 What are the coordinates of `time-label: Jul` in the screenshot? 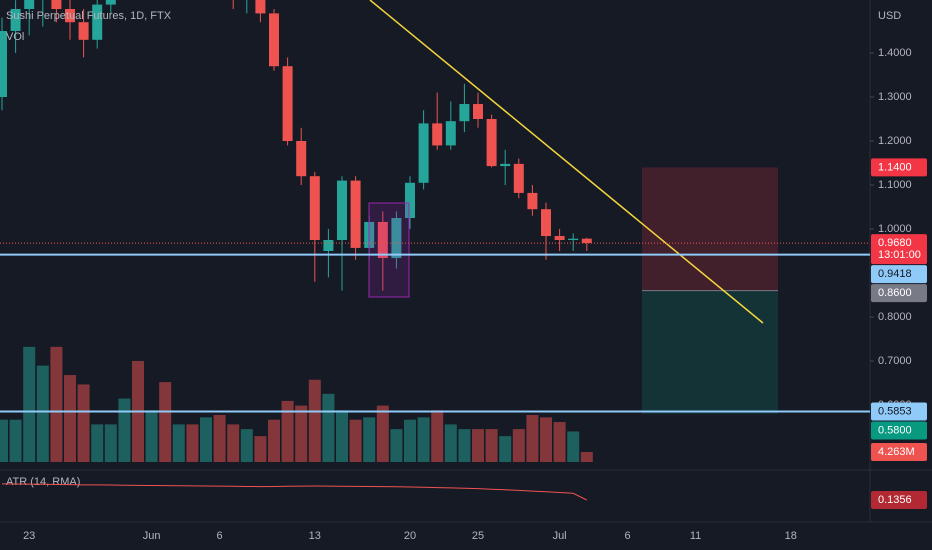 It's located at (560, 536).